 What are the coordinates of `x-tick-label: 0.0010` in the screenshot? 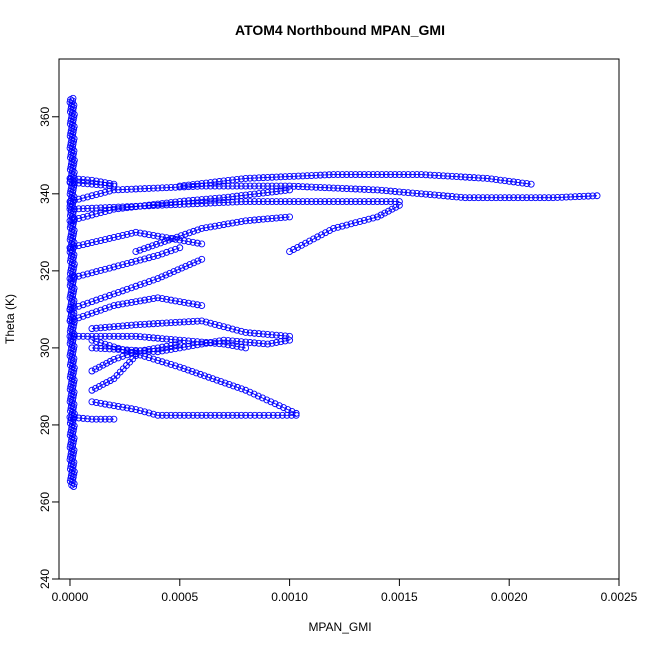 It's located at (289, 597).